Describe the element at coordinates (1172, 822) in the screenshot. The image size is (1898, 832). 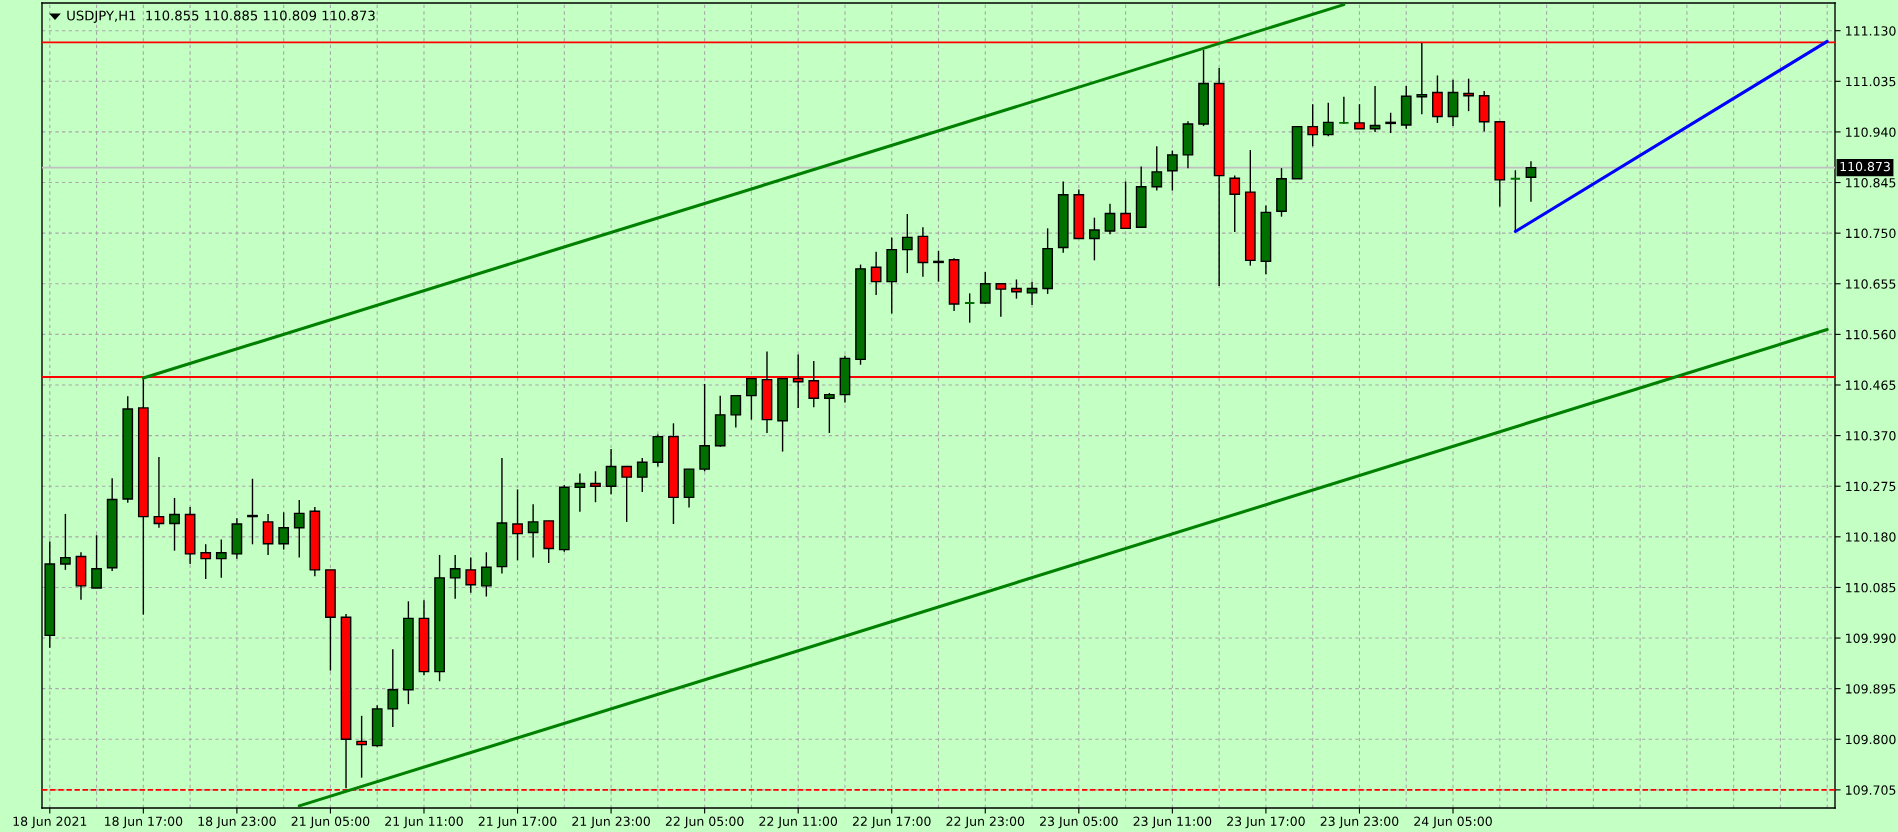
I see `x-tick-label: 23 Jun 11:00` at that location.